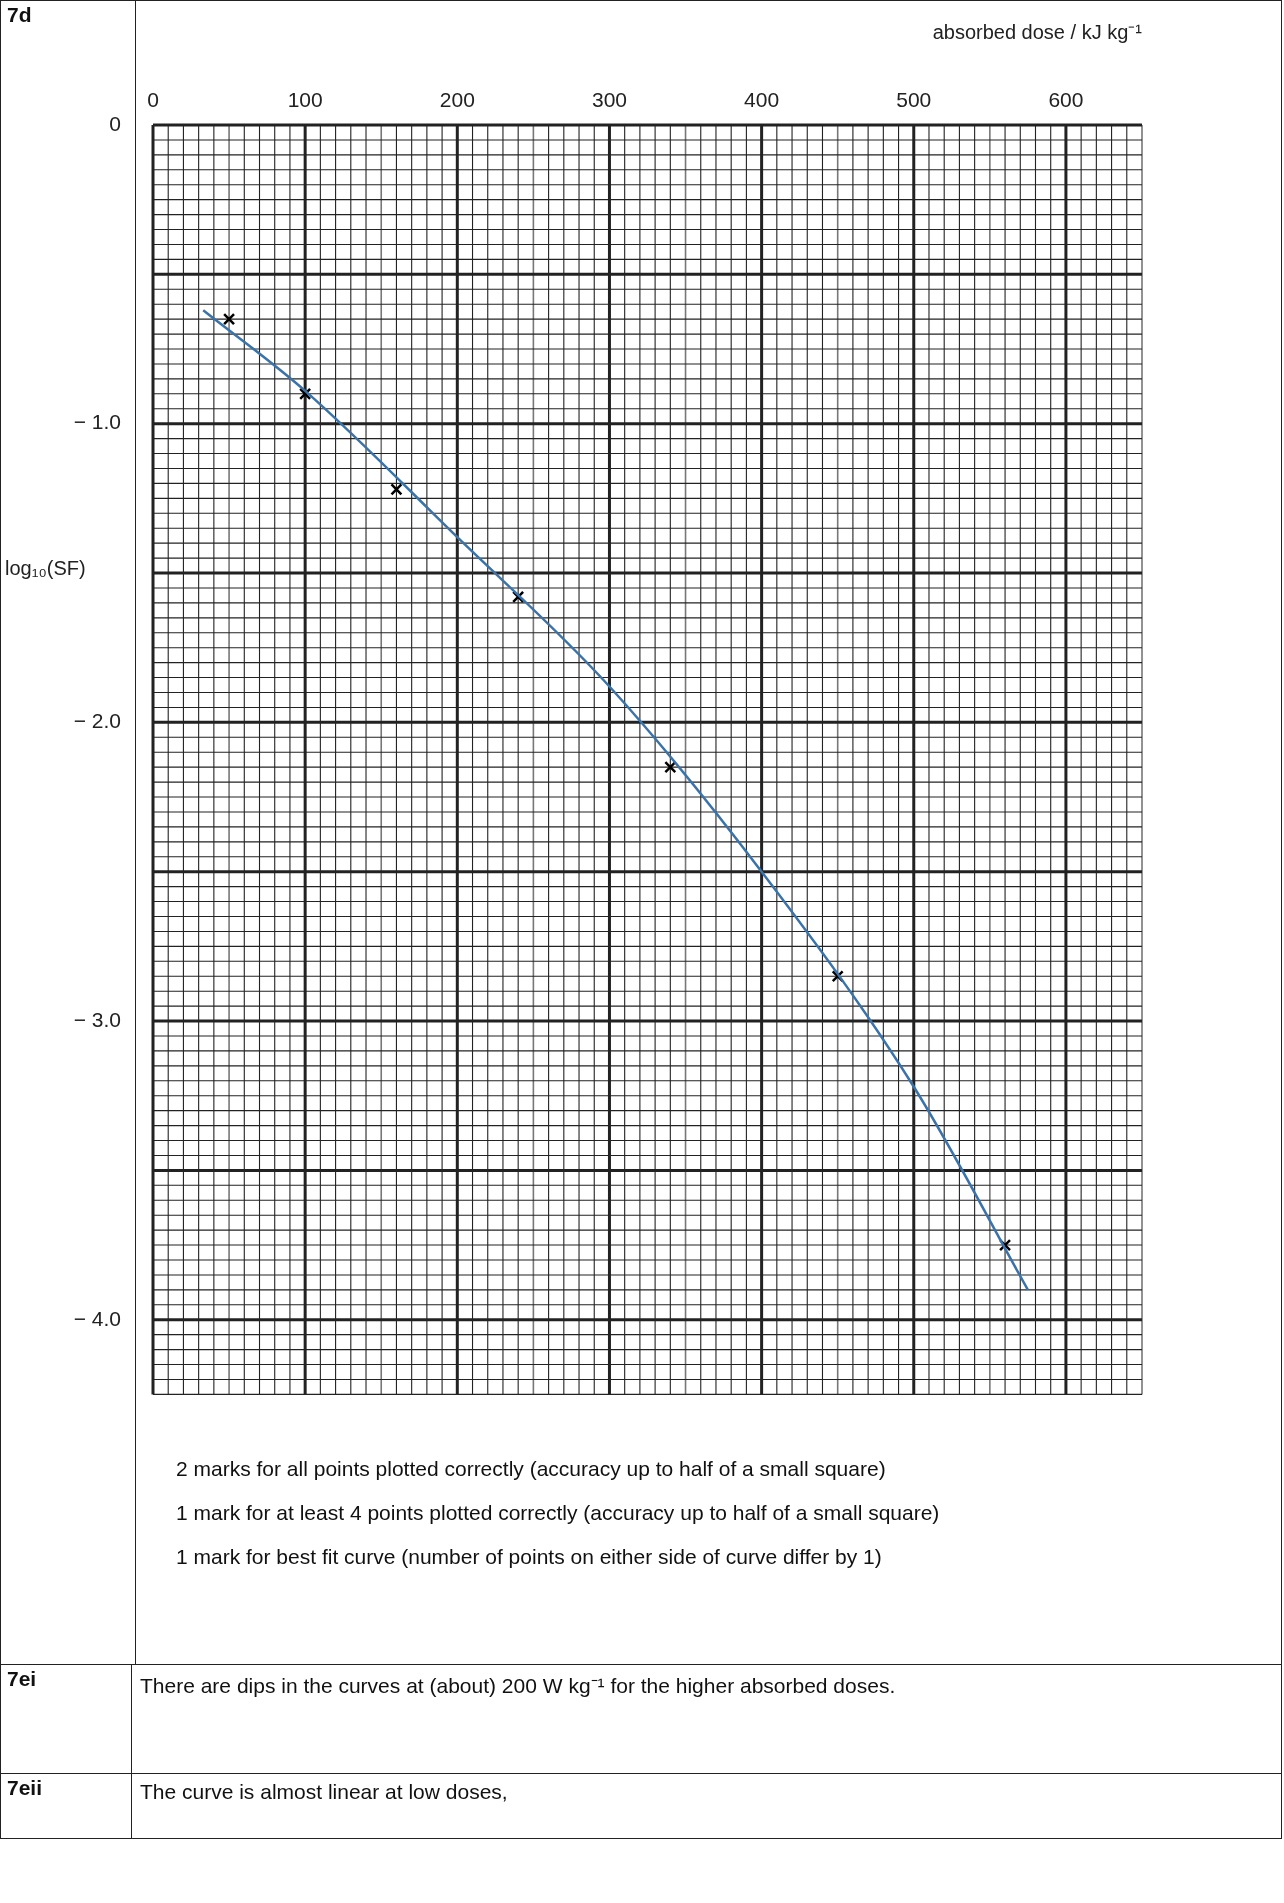  Describe the element at coordinates (115, 123) in the screenshot. I see `y-tick-label: 0` at that location.